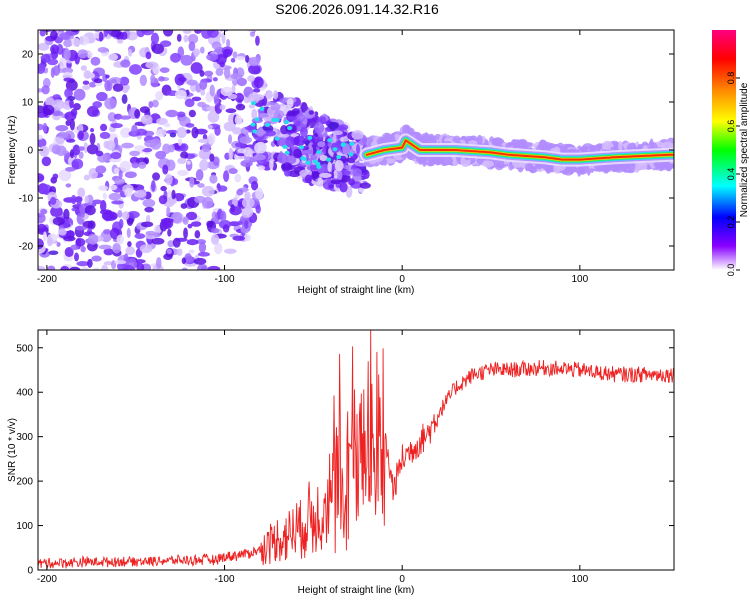  I want to click on snr-y-tick-label: 0, so click(30, 571).